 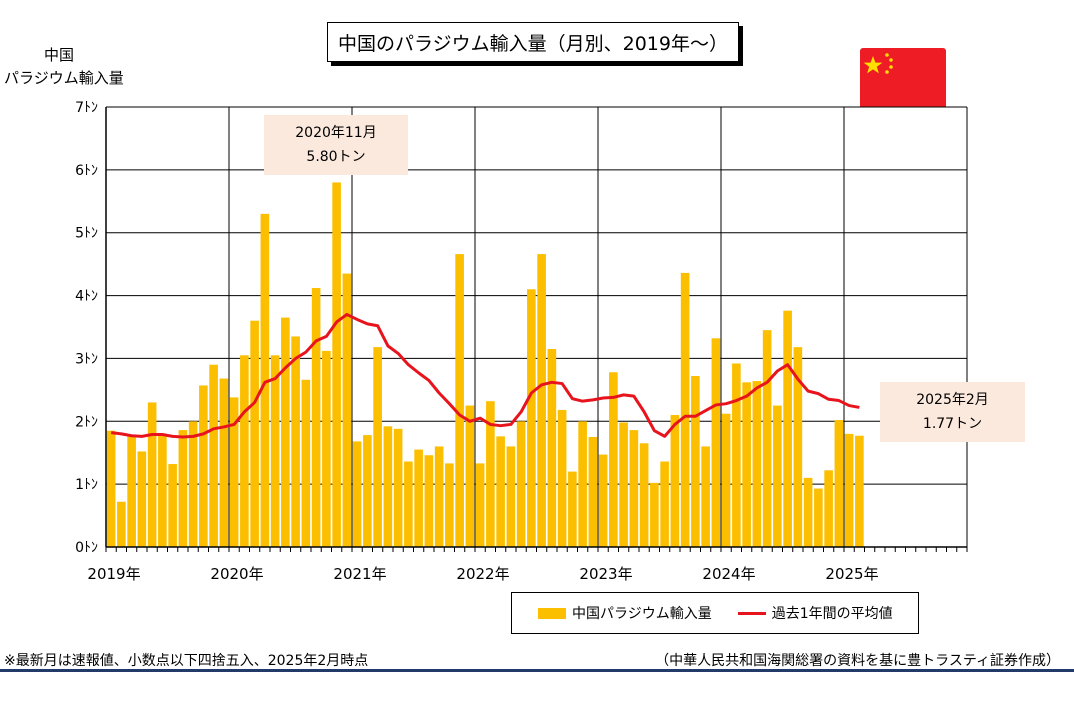 What do you see at coordinates (952, 424) in the screenshot?
I see `callout-latest-value: 1.77トン` at bounding box center [952, 424].